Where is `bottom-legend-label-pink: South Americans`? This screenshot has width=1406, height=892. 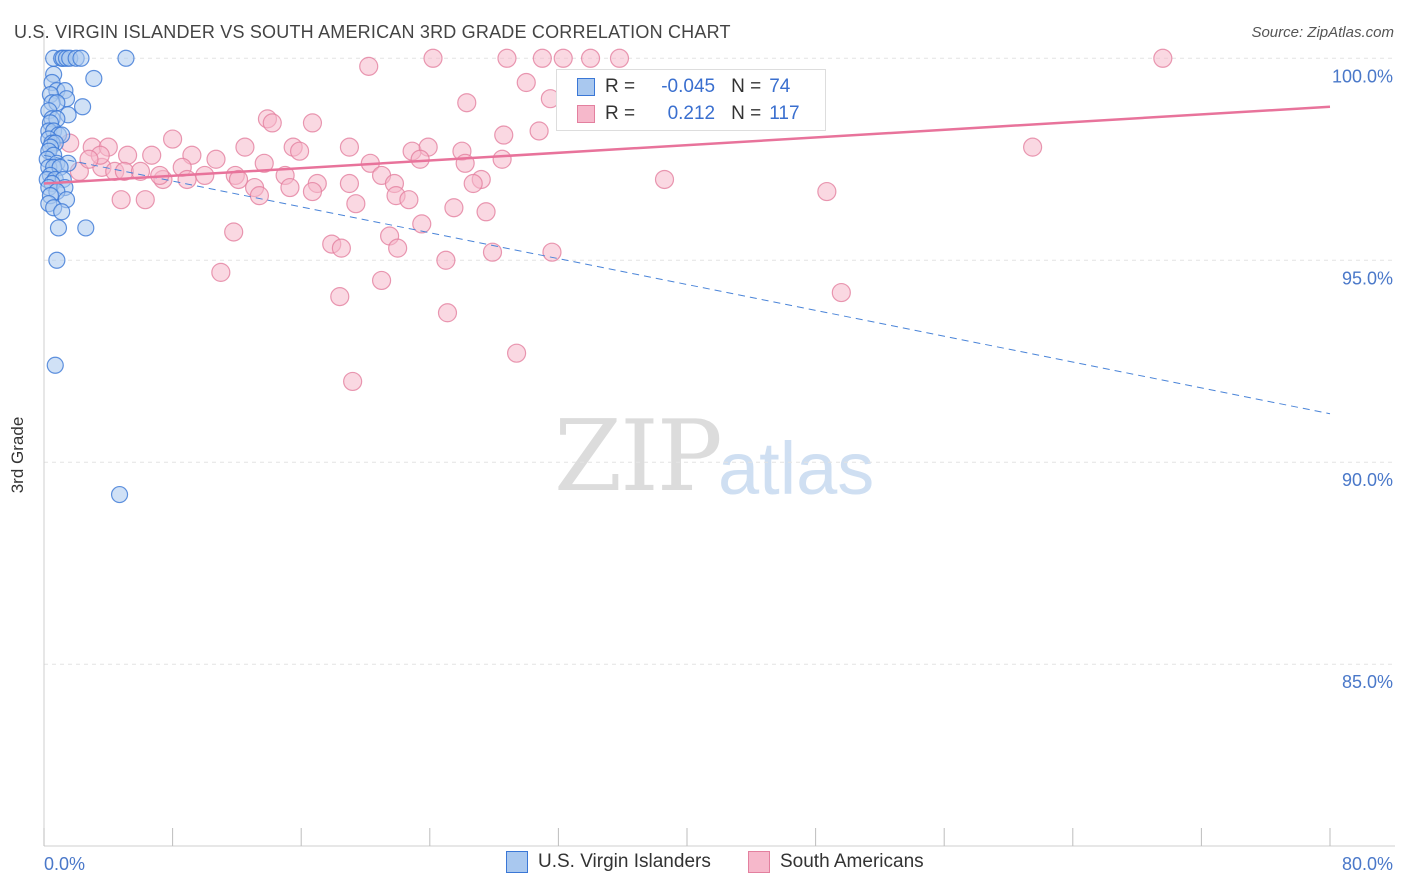 bottom-legend-label-pink: South Americans is located at coordinates (852, 861).